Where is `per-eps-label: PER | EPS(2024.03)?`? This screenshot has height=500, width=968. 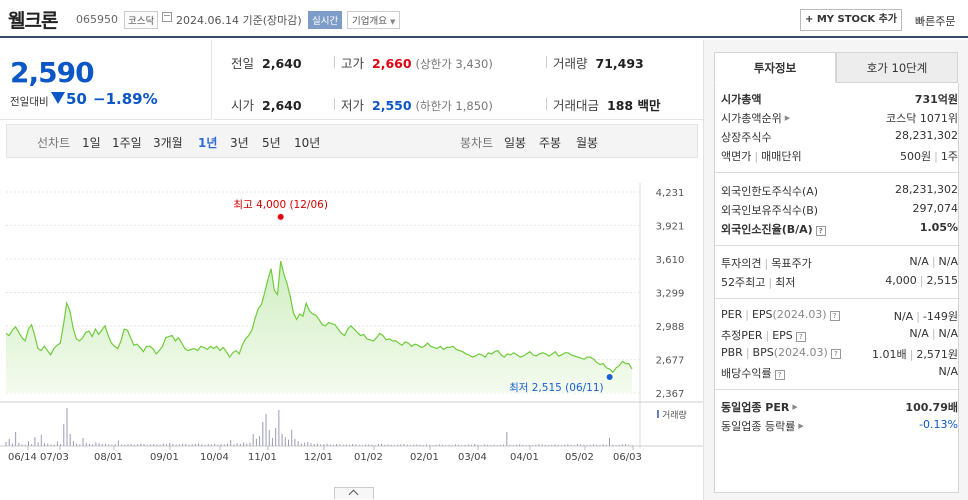 per-eps-label: PER | EPS(2024.03)? is located at coordinates (780, 314).